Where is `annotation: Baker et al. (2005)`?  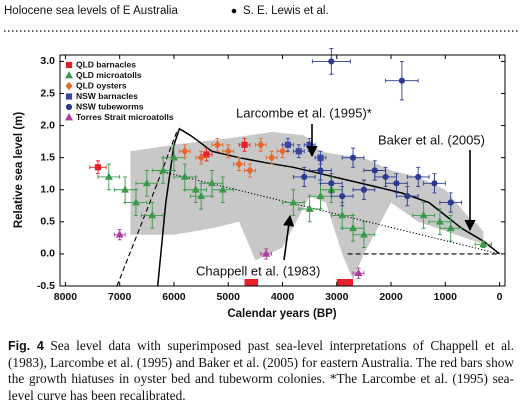 annotation: Baker et al. (2005) is located at coordinates (431, 139).